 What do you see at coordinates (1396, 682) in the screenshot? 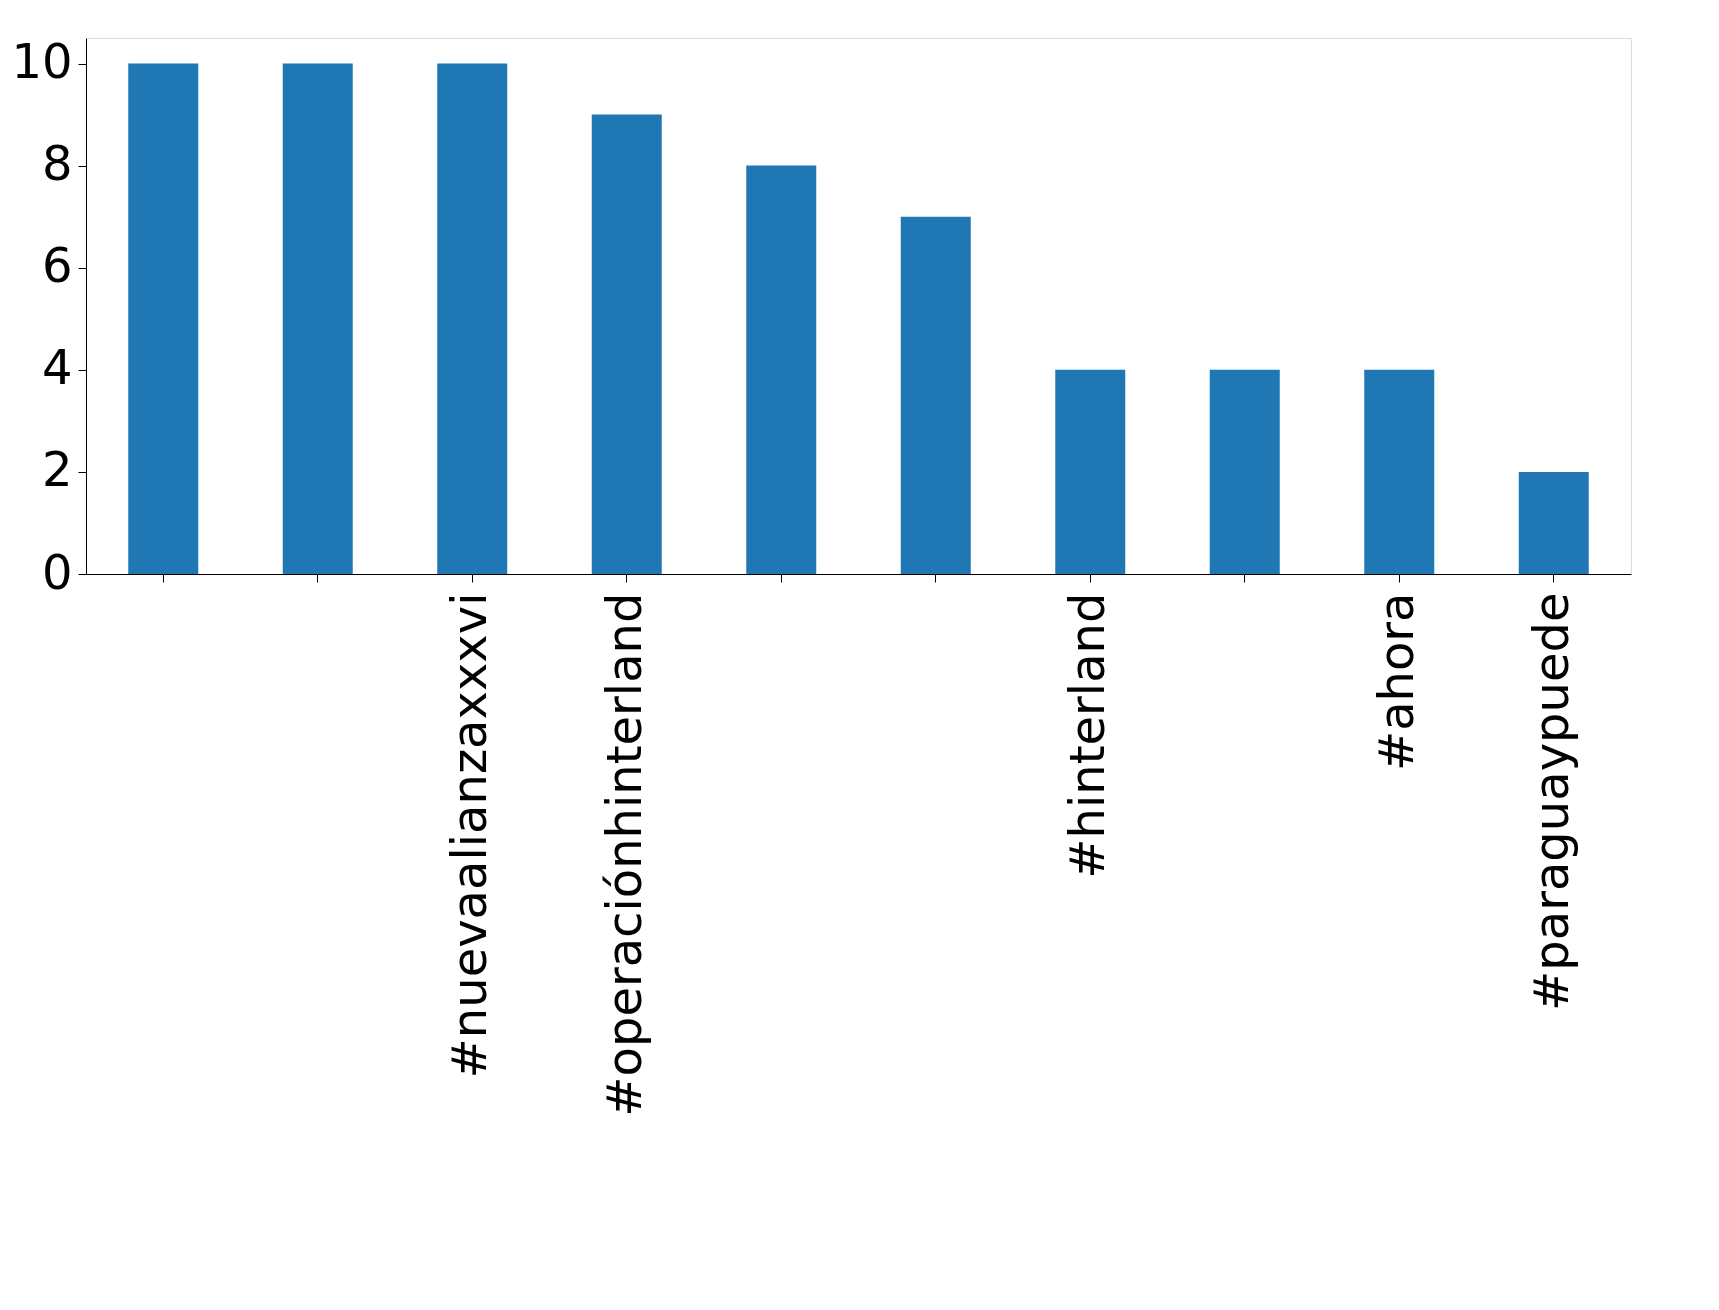
I see `x-tick-label: #ahora` at bounding box center [1396, 682].